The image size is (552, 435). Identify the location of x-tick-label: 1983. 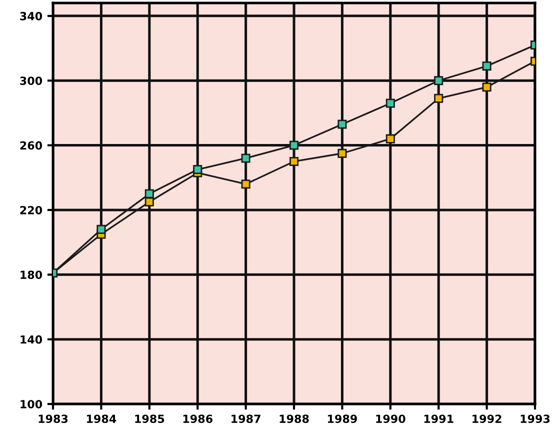
(53, 419).